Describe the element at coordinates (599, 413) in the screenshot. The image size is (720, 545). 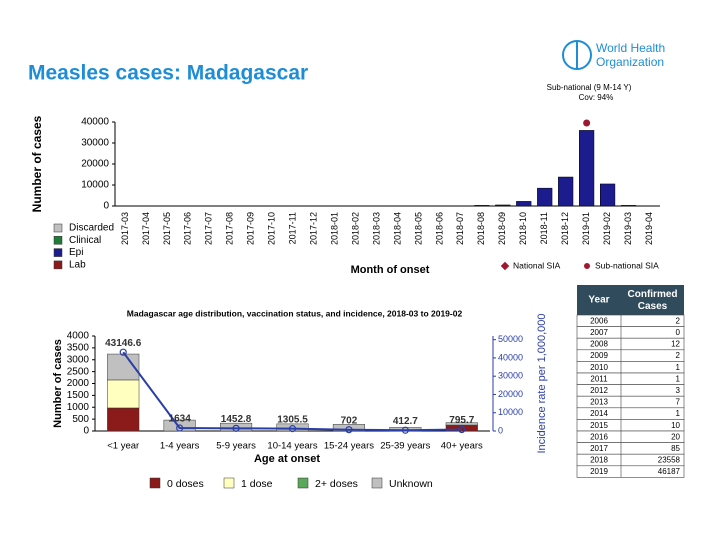
I see `table-cell: 2014` at that location.